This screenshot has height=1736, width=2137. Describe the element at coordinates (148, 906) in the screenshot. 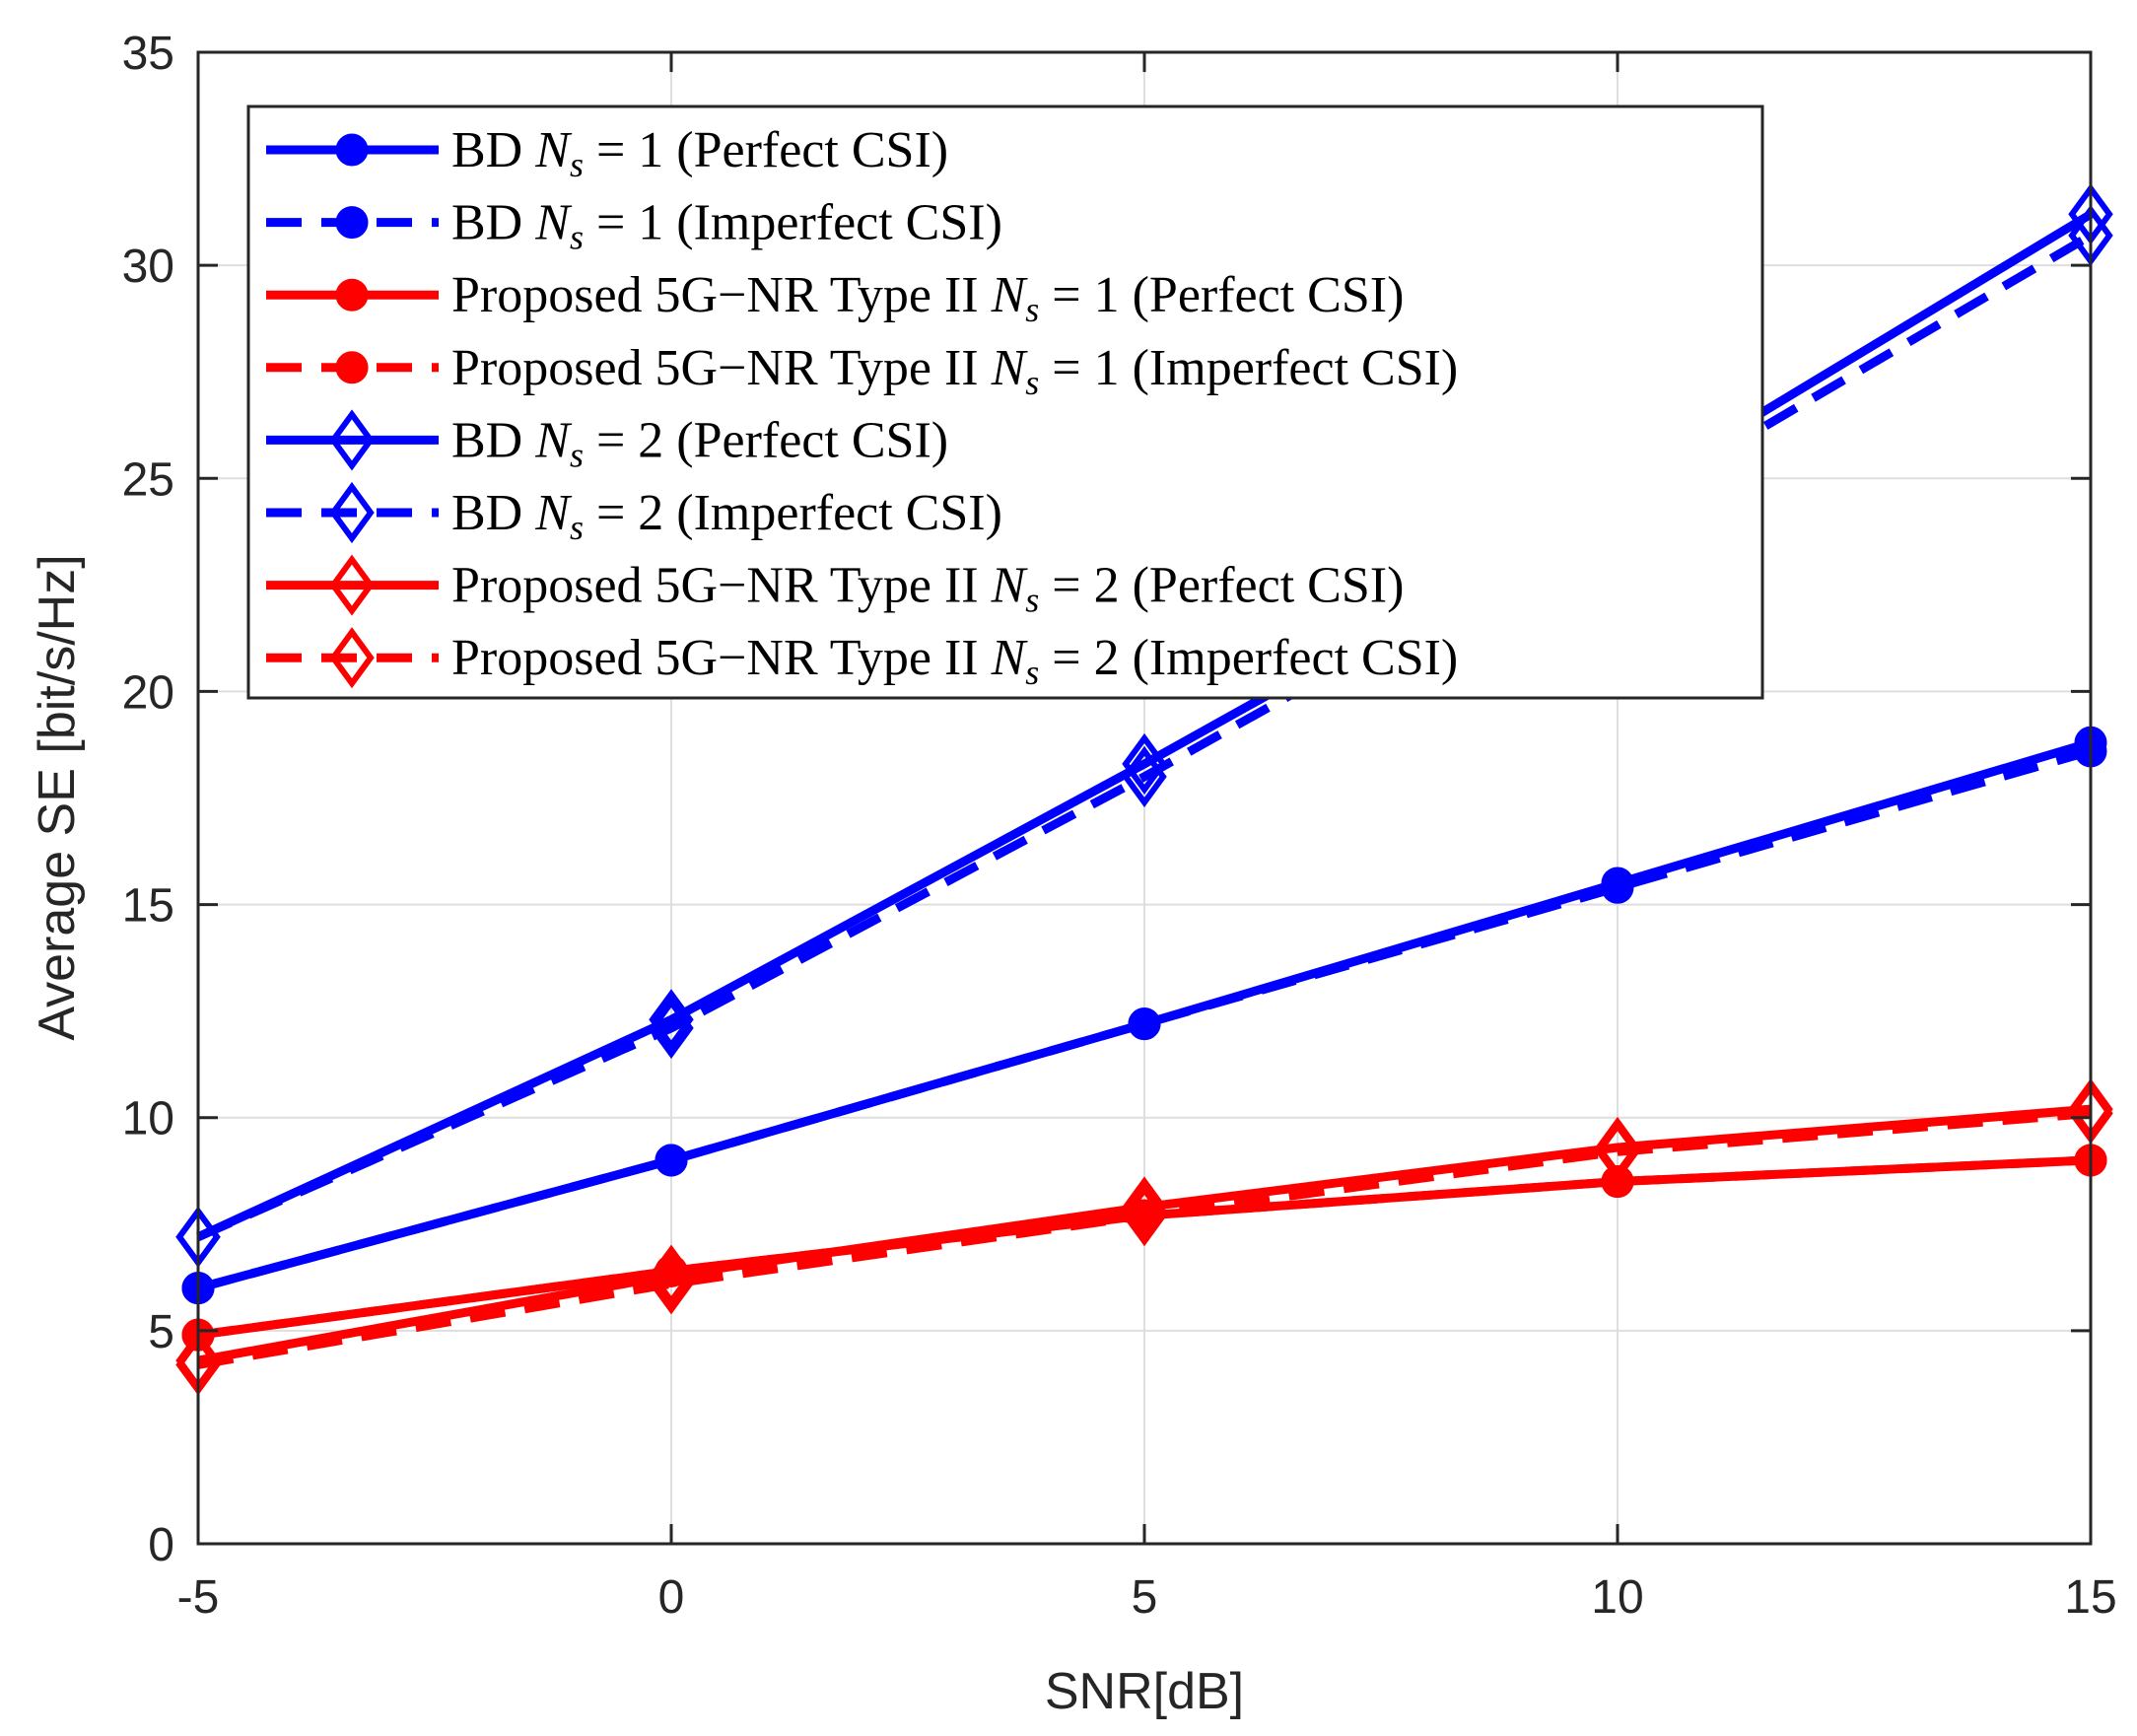

I see `y-tick-label: 15` at that location.